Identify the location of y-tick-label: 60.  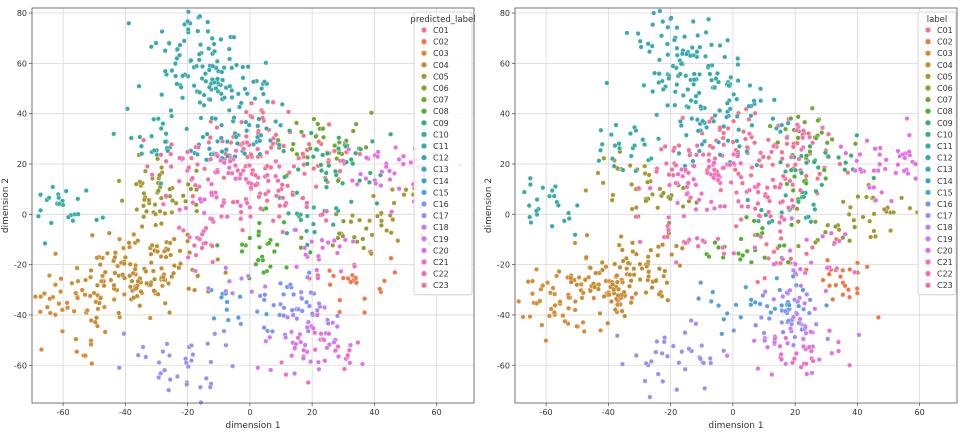
(22, 63).